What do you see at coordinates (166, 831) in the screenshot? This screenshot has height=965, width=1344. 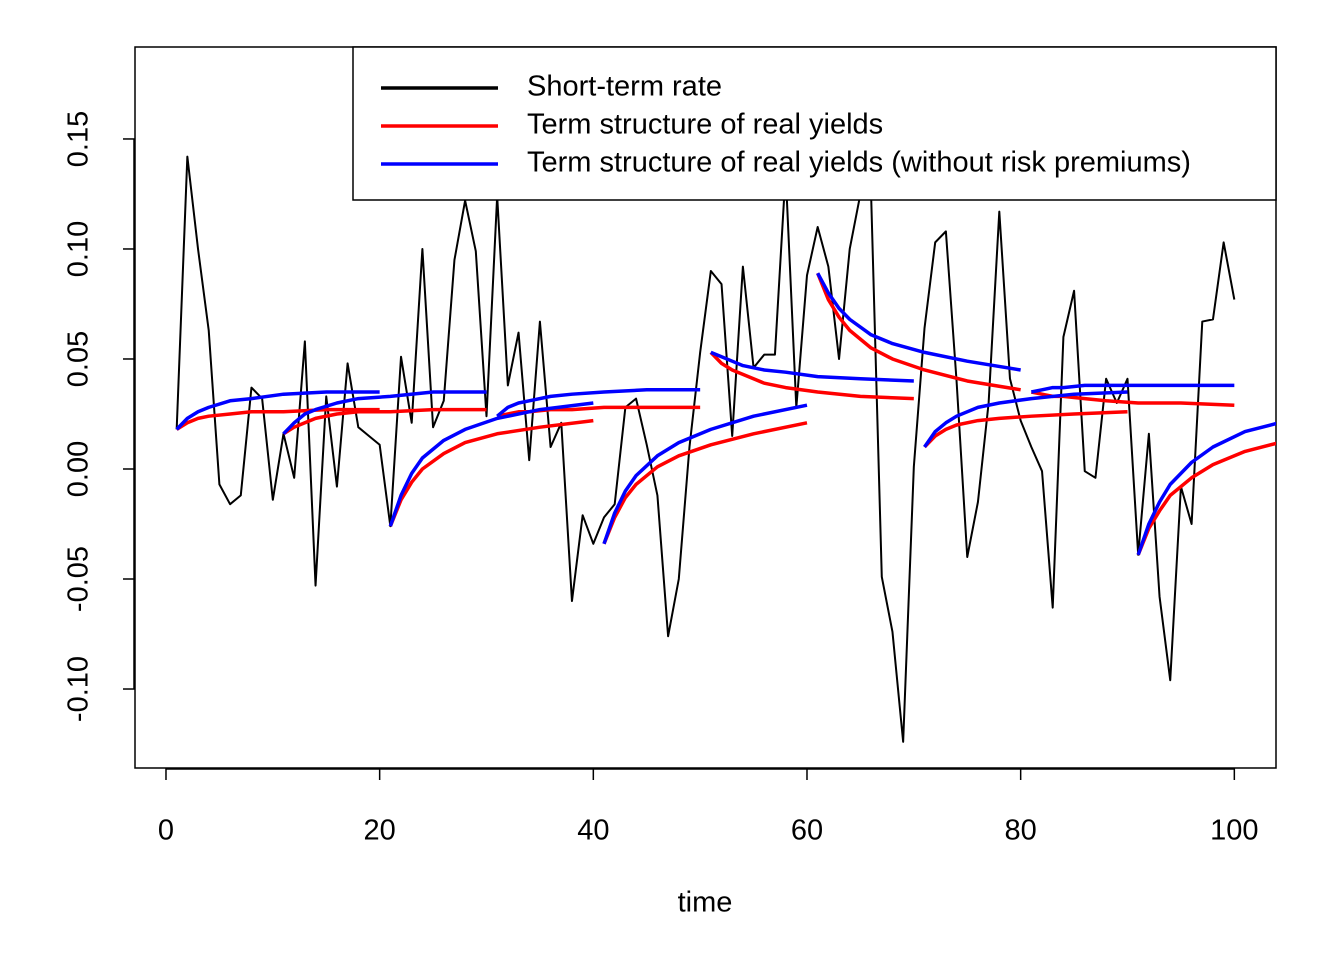 I see `x-tick-label: 0` at bounding box center [166, 831].